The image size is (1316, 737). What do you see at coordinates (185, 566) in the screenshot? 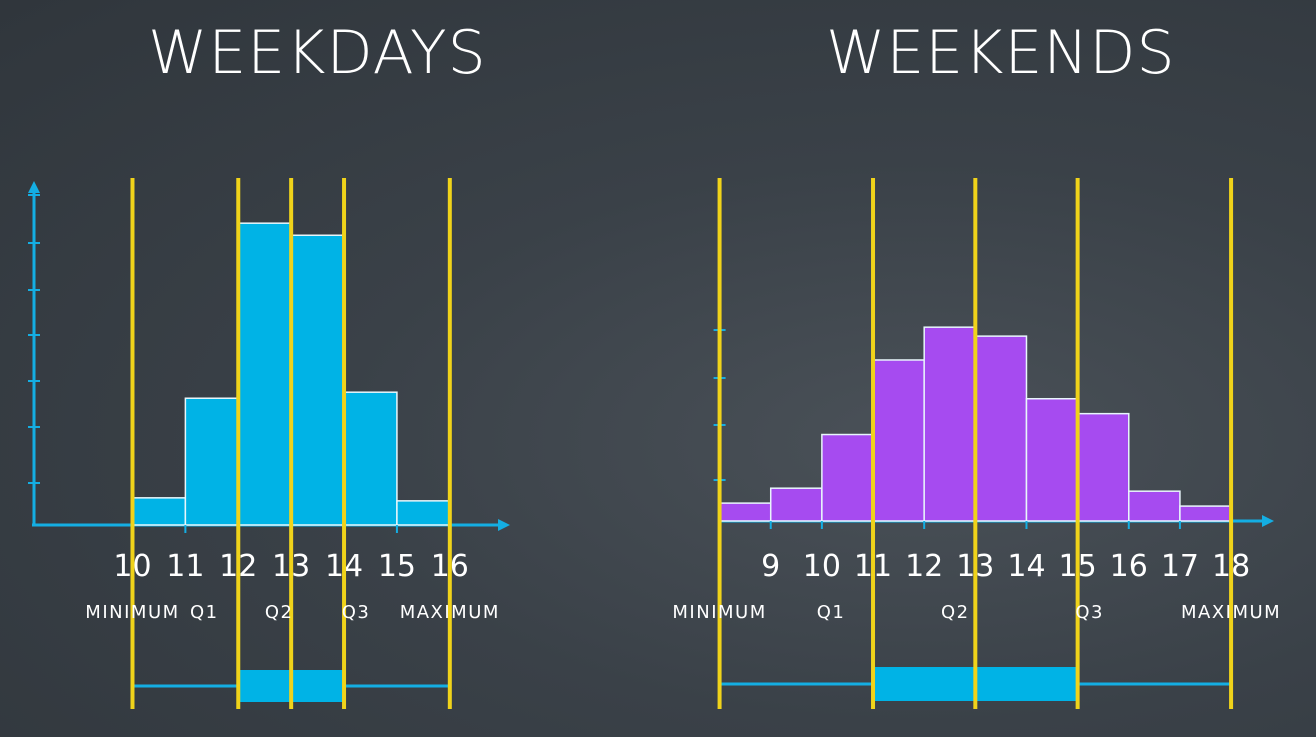
I see `x-tick-label: 11` at bounding box center [185, 566].